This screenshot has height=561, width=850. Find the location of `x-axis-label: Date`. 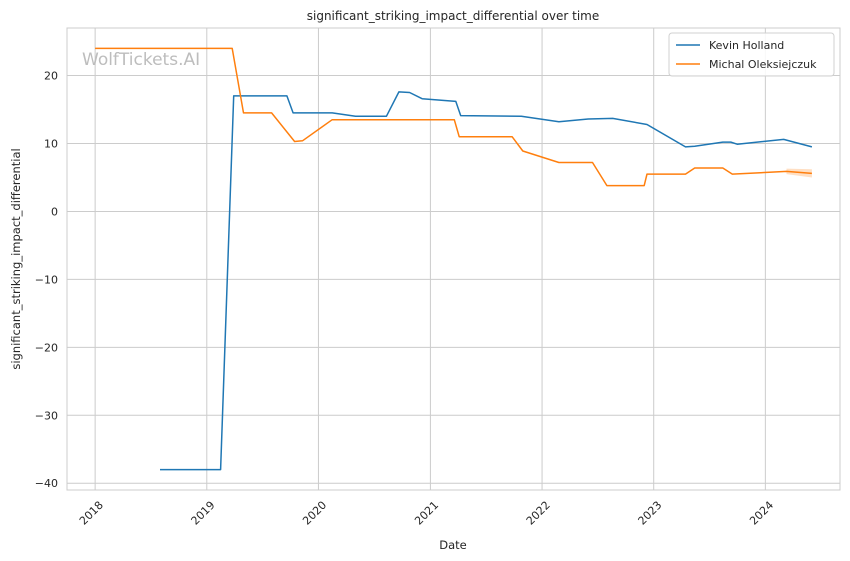

x-axis-label: Date is located at coordinates (453, 545).